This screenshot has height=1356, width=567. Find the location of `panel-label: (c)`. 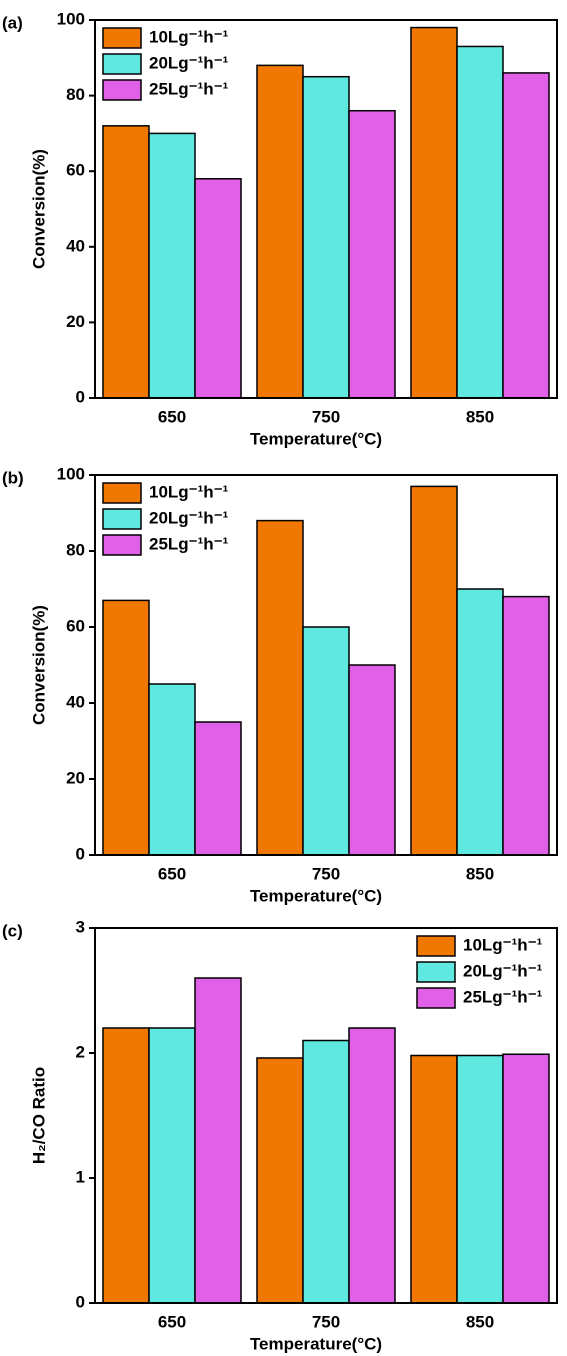

panel-label: (c) is located at coordinates (12, 930).